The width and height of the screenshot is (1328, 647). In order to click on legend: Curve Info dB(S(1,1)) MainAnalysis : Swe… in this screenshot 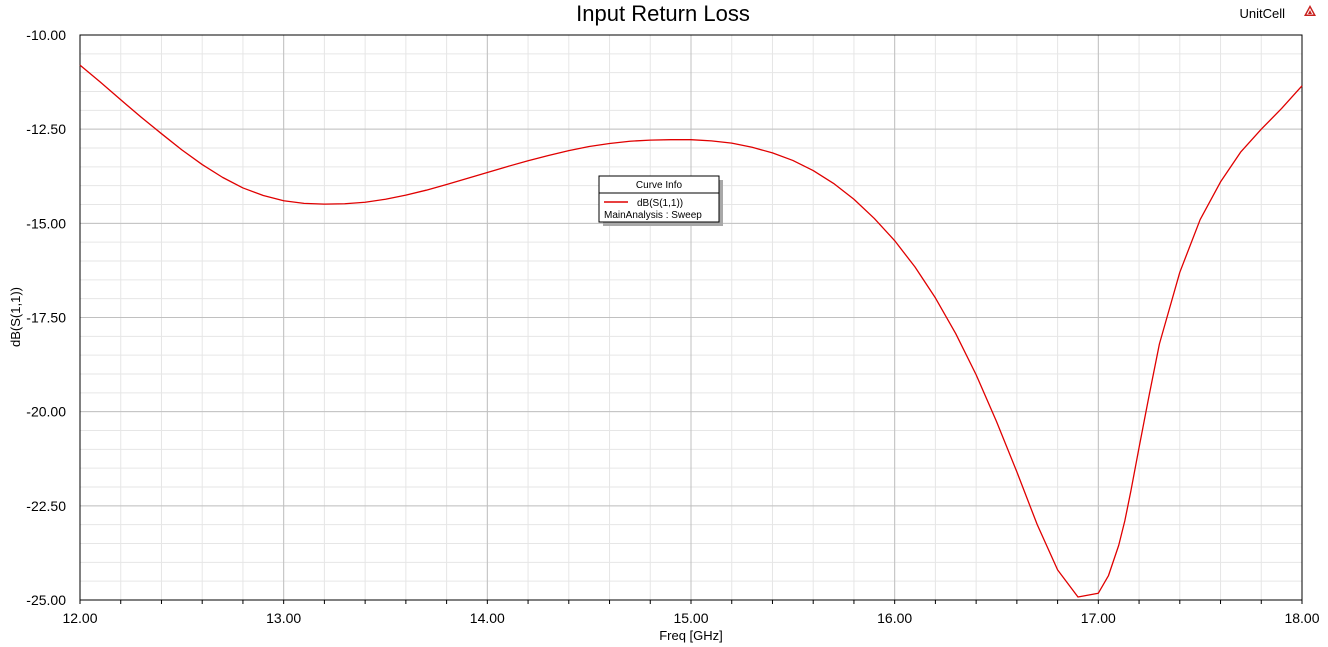, I will do `click(660, 200)`.